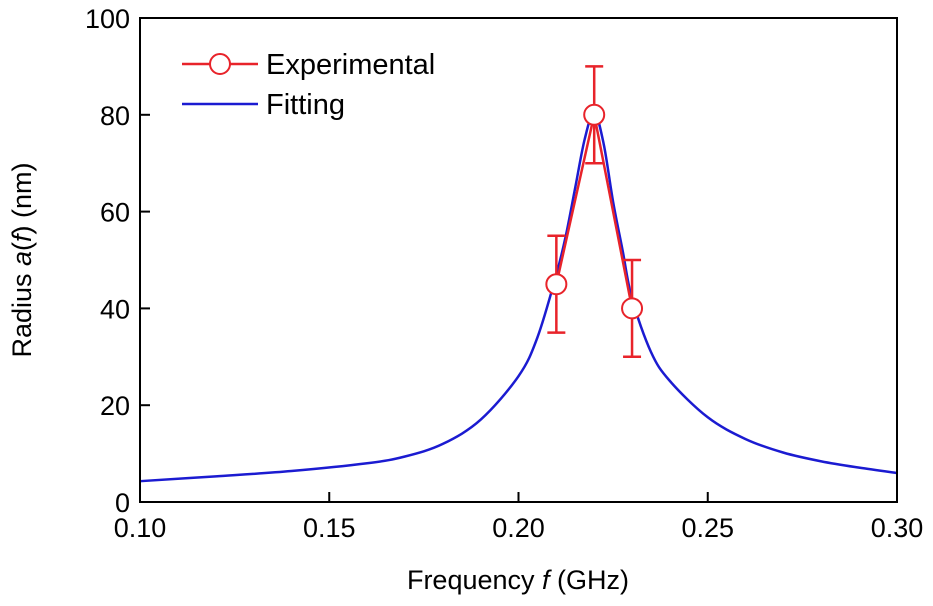 The image size is (933, 606). I want to click on x-tick-label: 0.20, so click(518, 528).